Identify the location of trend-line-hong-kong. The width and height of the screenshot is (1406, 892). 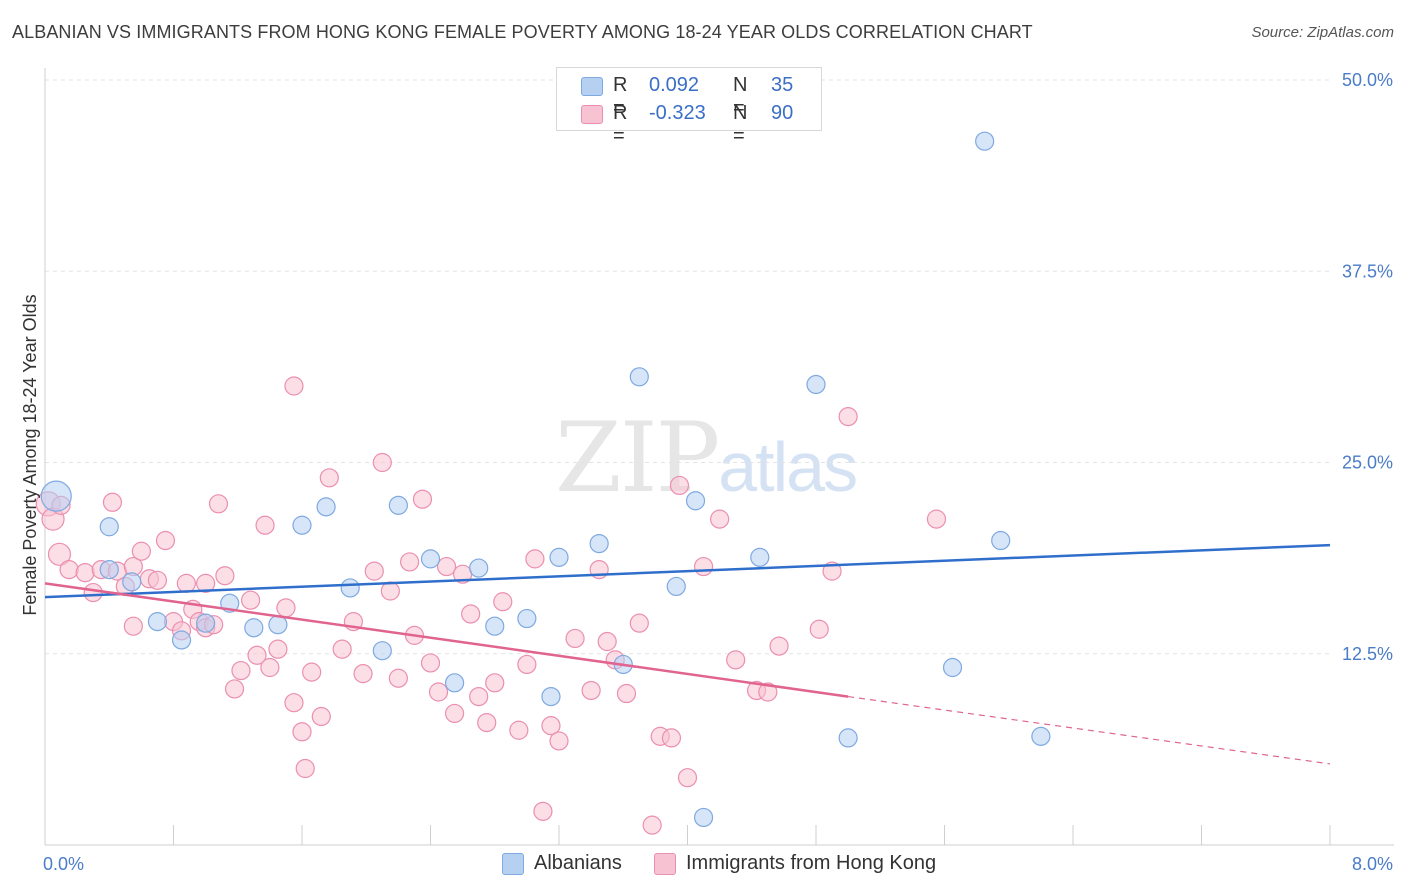
(446, 640).